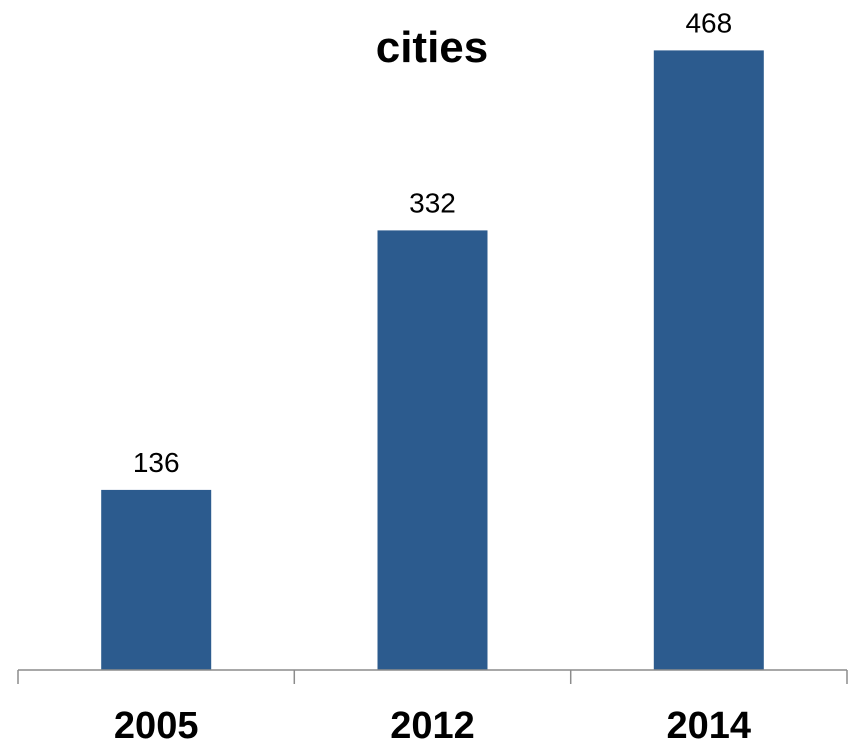 This screenshot has width=855, height=748. What do you see at coordinates (432, 676) in the screenshot?
I see `x-axis` at bounding box center [432, 676].